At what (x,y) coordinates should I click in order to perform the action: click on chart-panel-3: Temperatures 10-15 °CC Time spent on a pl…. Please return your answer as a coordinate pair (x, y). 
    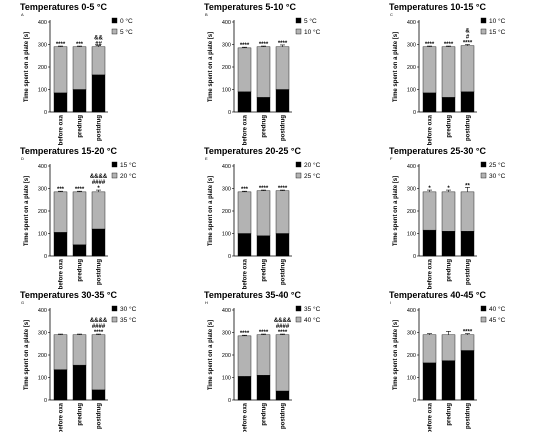
    Looking at the image, I should click on (447, 73).